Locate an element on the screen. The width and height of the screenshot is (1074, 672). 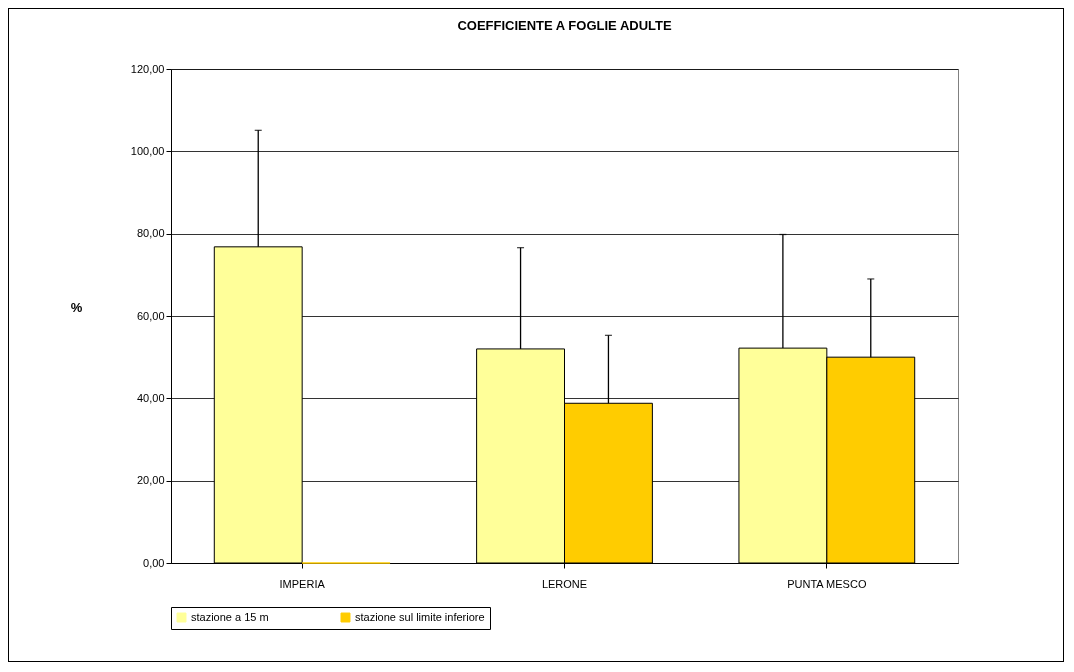
x-tick-label: IMPERIA is located at coordinates (302, 583).